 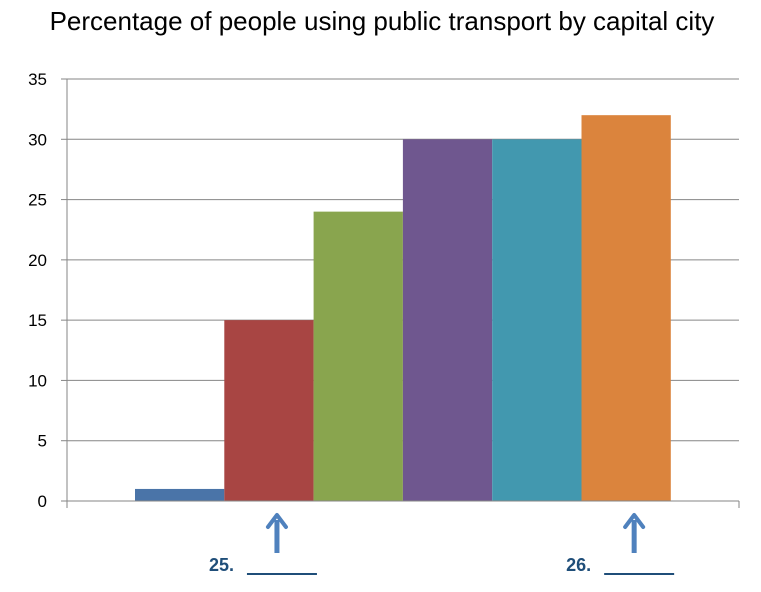 I want to click on y-tick-label: 15, so click(x=37, y=320).